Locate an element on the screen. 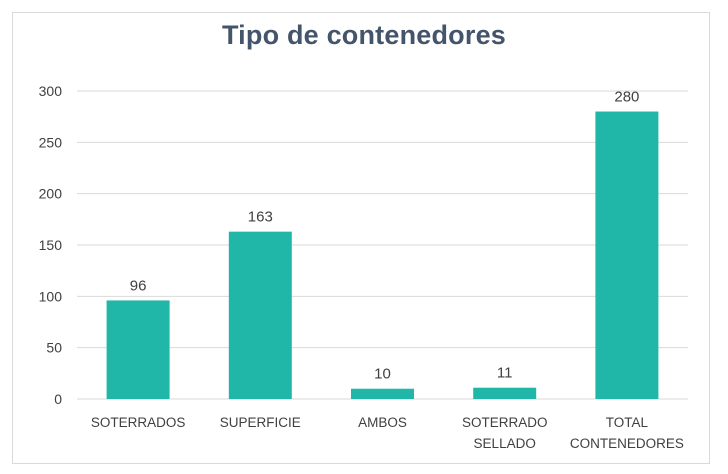  y-axis-ticks: 0 50 100 150 200 250 300 is located at coordinates (51, 245).